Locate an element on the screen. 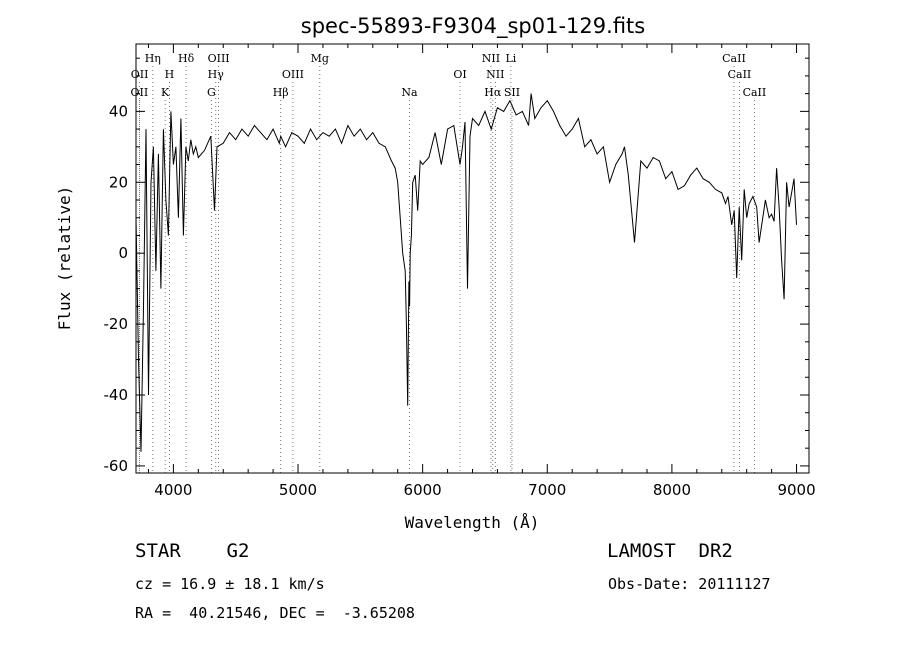 The height and width of the screenshot is (650, 900). line-marker-label: SII is located at coordinates (512, 92).